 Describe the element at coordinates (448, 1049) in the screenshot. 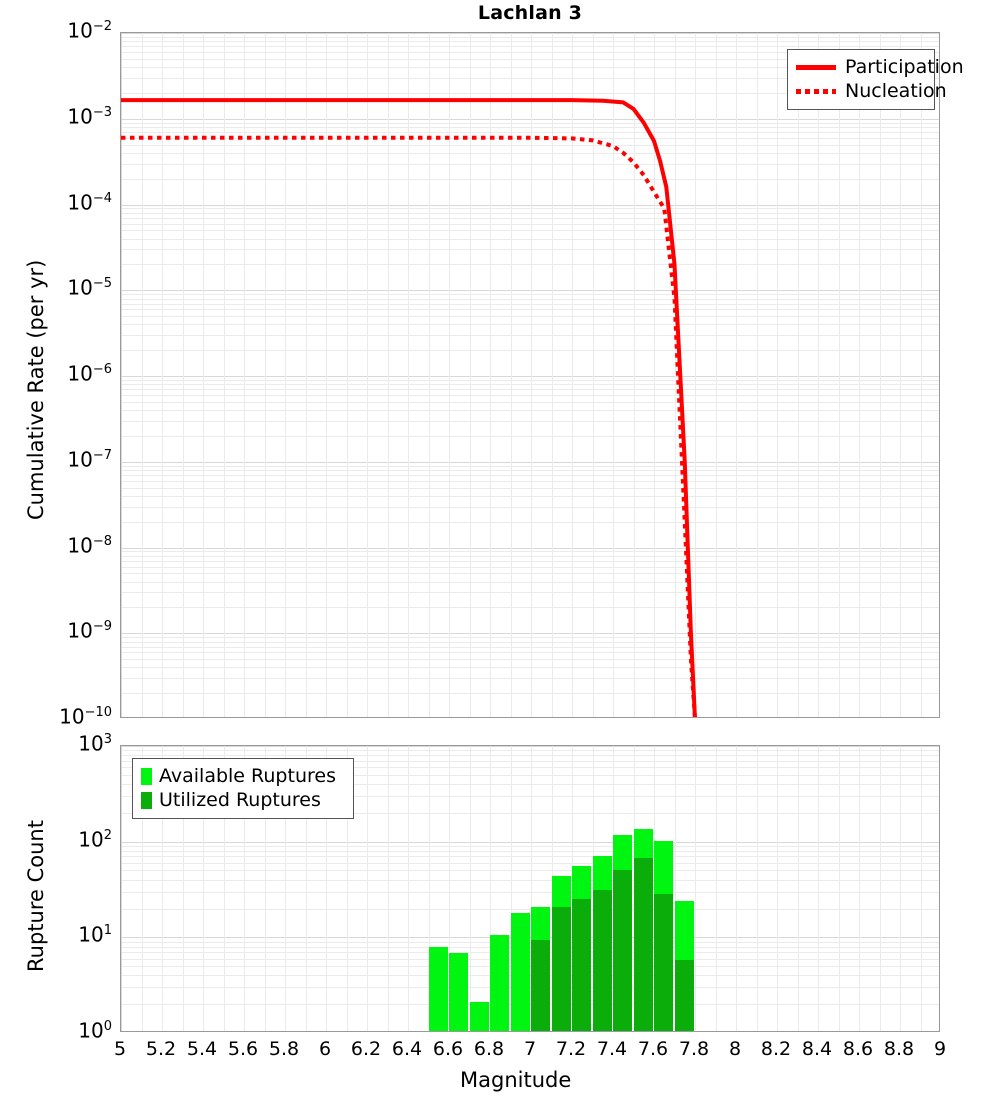

I see `x-tick-label: 6.6` at that location.